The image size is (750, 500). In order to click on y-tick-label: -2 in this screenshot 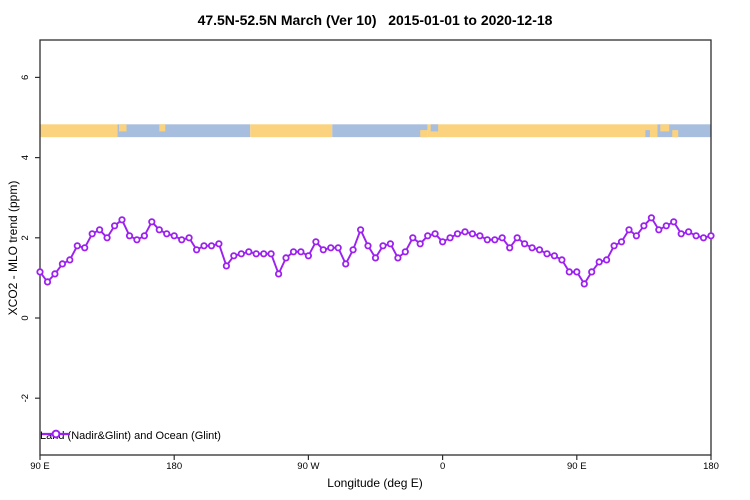, I will do `click(25, 398)`.